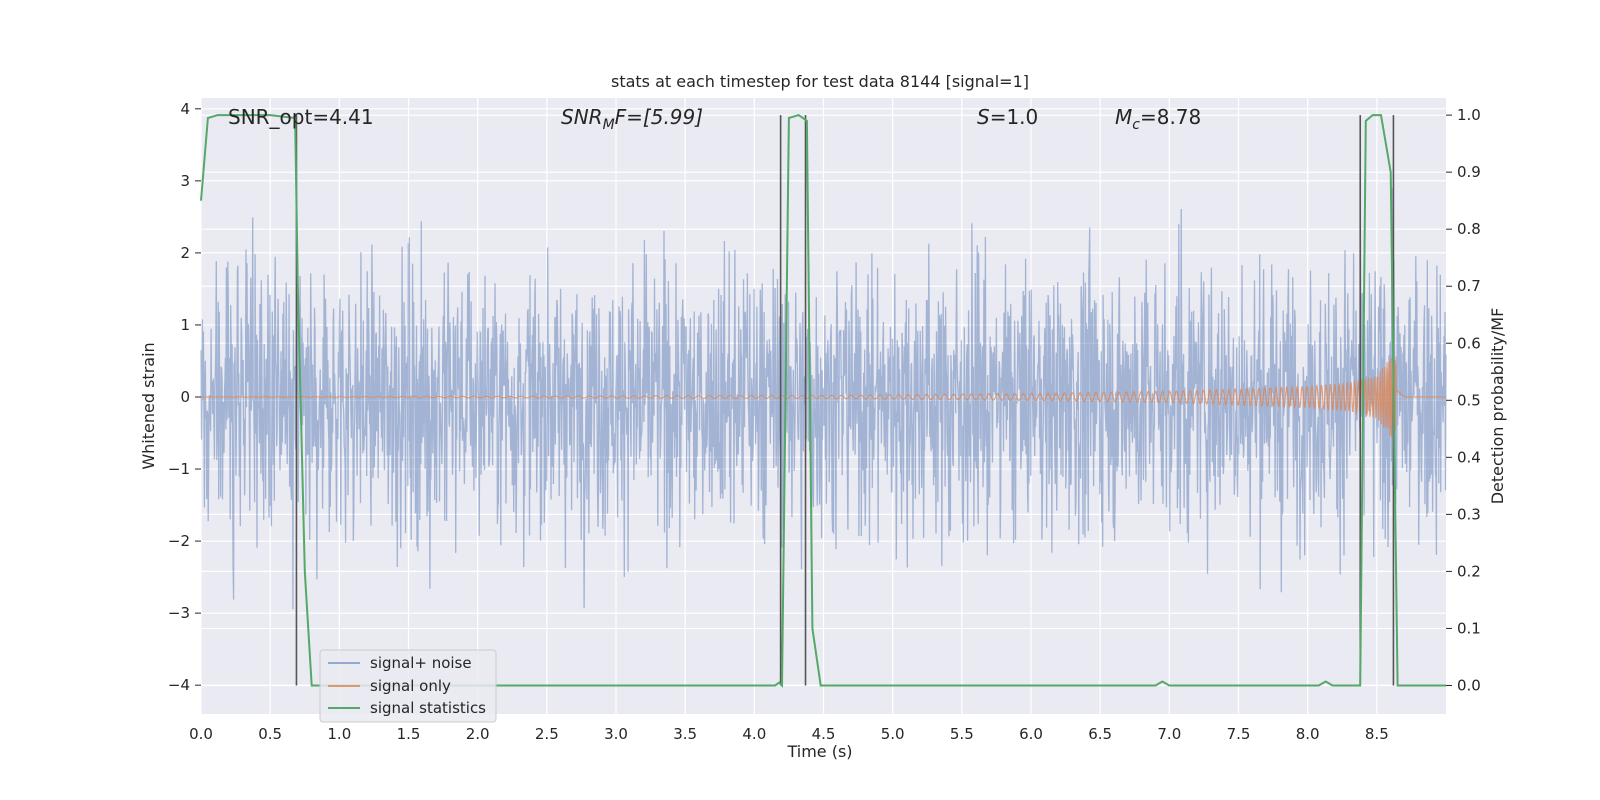 This screenshot has width=1600, height=800. What do you see at coordinates (185, 325) in the screenshot?
I see `y-left-tick-label-3: 1` at bounding box center [185, 325].